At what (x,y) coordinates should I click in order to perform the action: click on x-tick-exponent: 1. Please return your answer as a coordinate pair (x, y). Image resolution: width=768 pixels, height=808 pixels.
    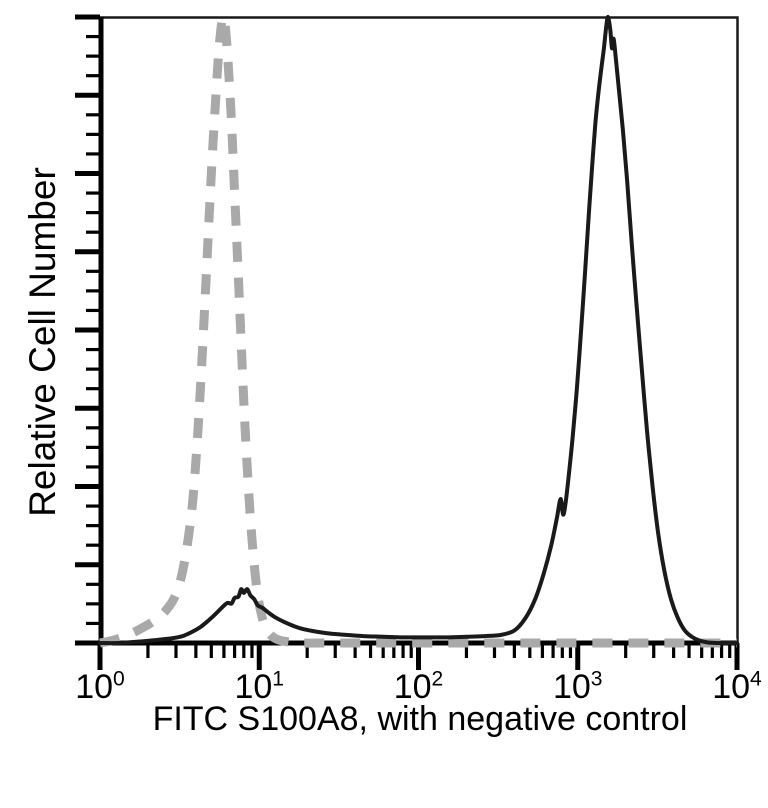
    Looking at the image, I should click on (278, 679).